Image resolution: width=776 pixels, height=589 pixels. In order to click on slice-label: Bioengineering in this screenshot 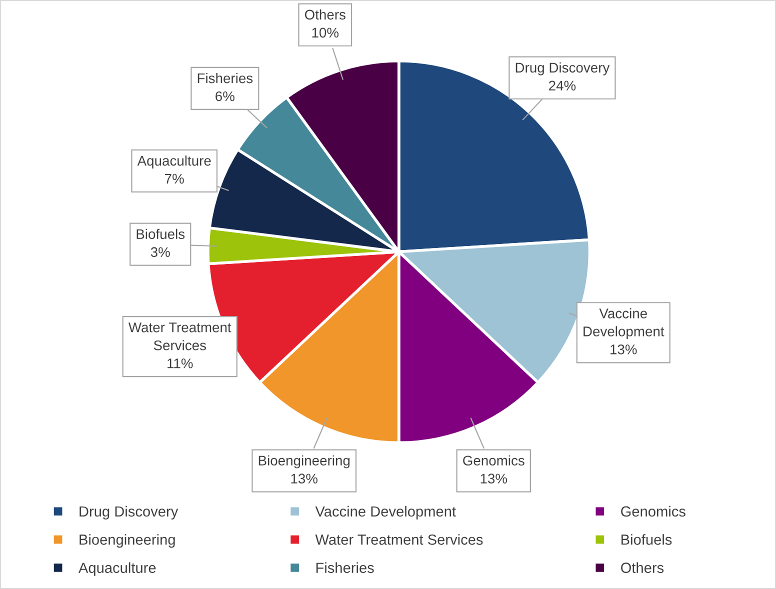, I will do `click(304, 461)`.